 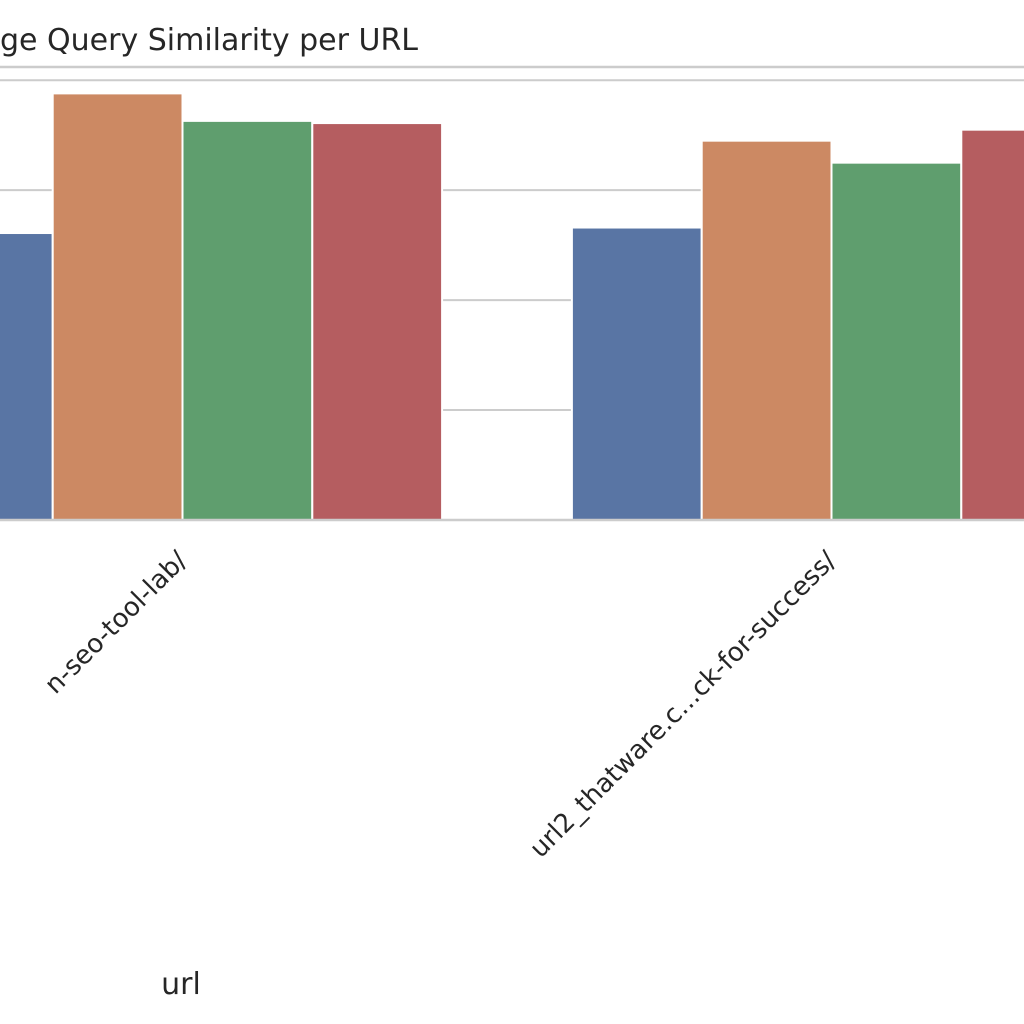 What do you see at coordinates (116, 623) in the screenshot?
I see `x-tick-label: n-seo-tool-lab/` at bounding box center [116, 623].